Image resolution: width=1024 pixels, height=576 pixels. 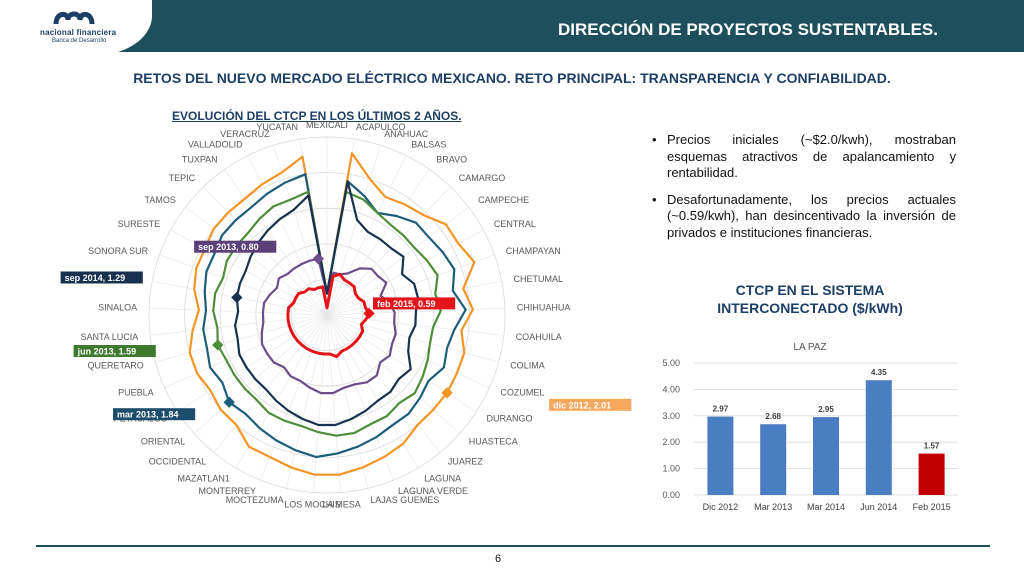 What do you see at coordinates (433, 491) in the screenshot?
I see `radar-category-label: LAGUNA VERDE` at bounding box center [433, 491].